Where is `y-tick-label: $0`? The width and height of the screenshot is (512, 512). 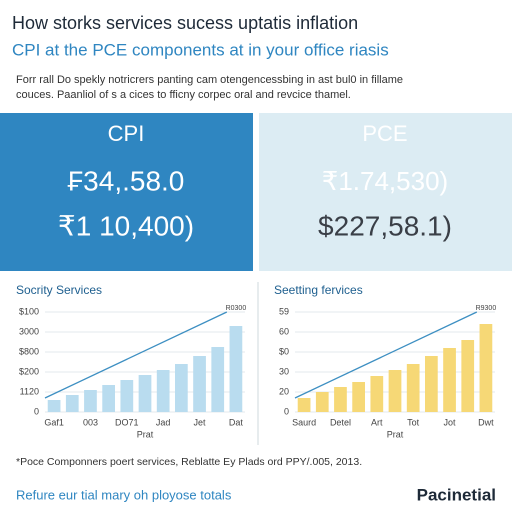 y-tick-label: $0 is located at coordinates (284, 351).